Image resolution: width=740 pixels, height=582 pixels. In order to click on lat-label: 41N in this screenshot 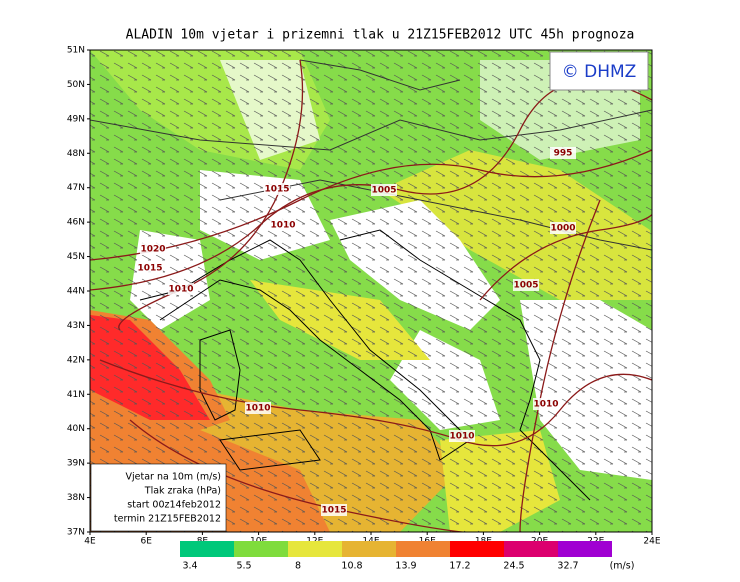, I will do `click(76, 395)`.